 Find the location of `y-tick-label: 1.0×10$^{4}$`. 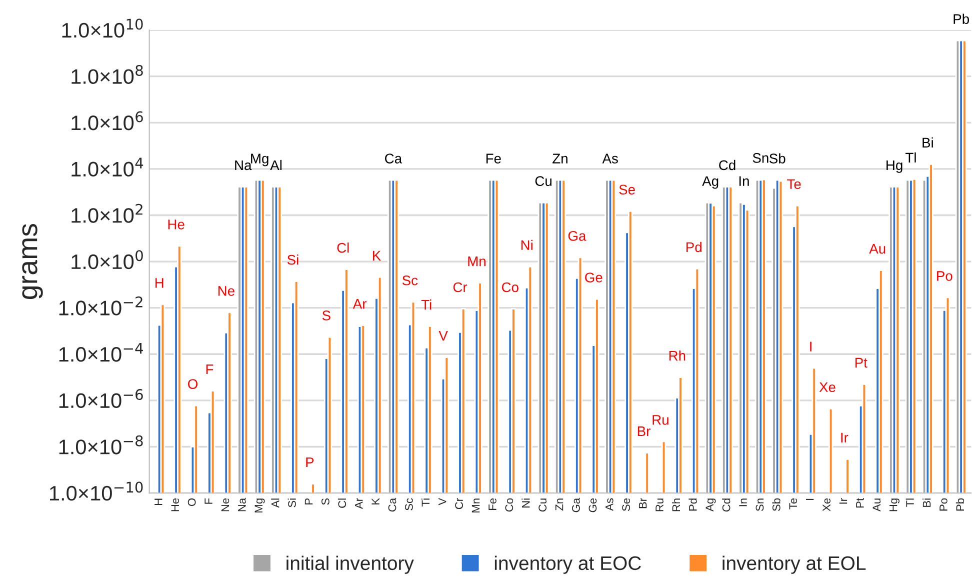

y-tick-label: 1.0×10$^{4}$ is located at coordinates (108, 167).